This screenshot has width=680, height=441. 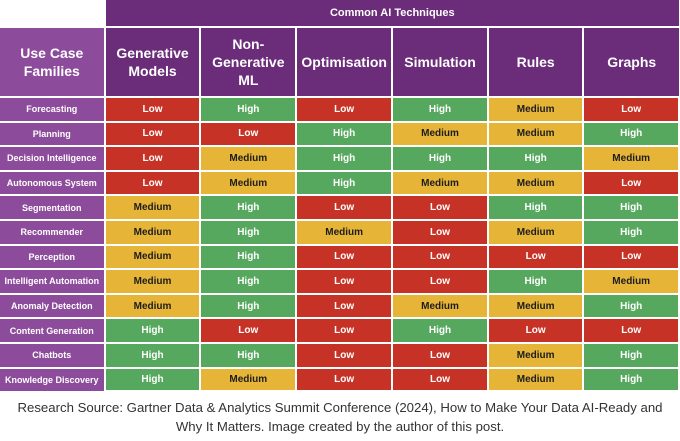 What do you see at coordinates (53, 281) in the screenshot?
I see `use-case-label: Intelligent Automation` at bounding box center [53, 281].